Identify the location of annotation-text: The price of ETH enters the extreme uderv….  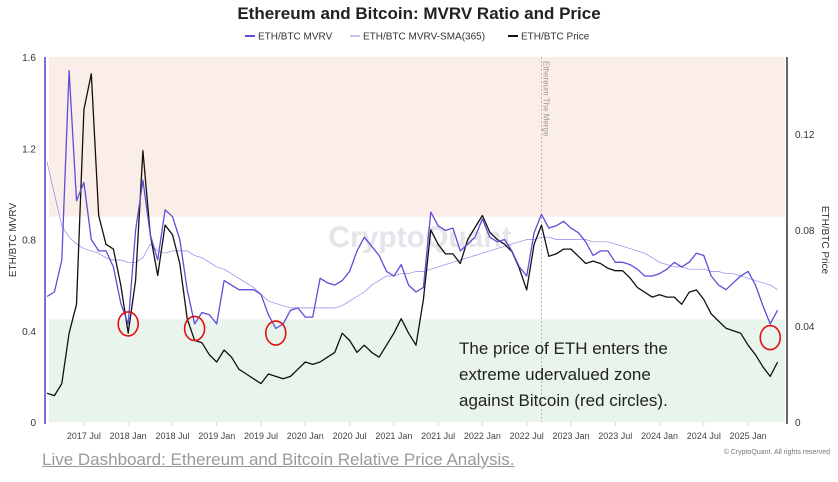
(563, 374).